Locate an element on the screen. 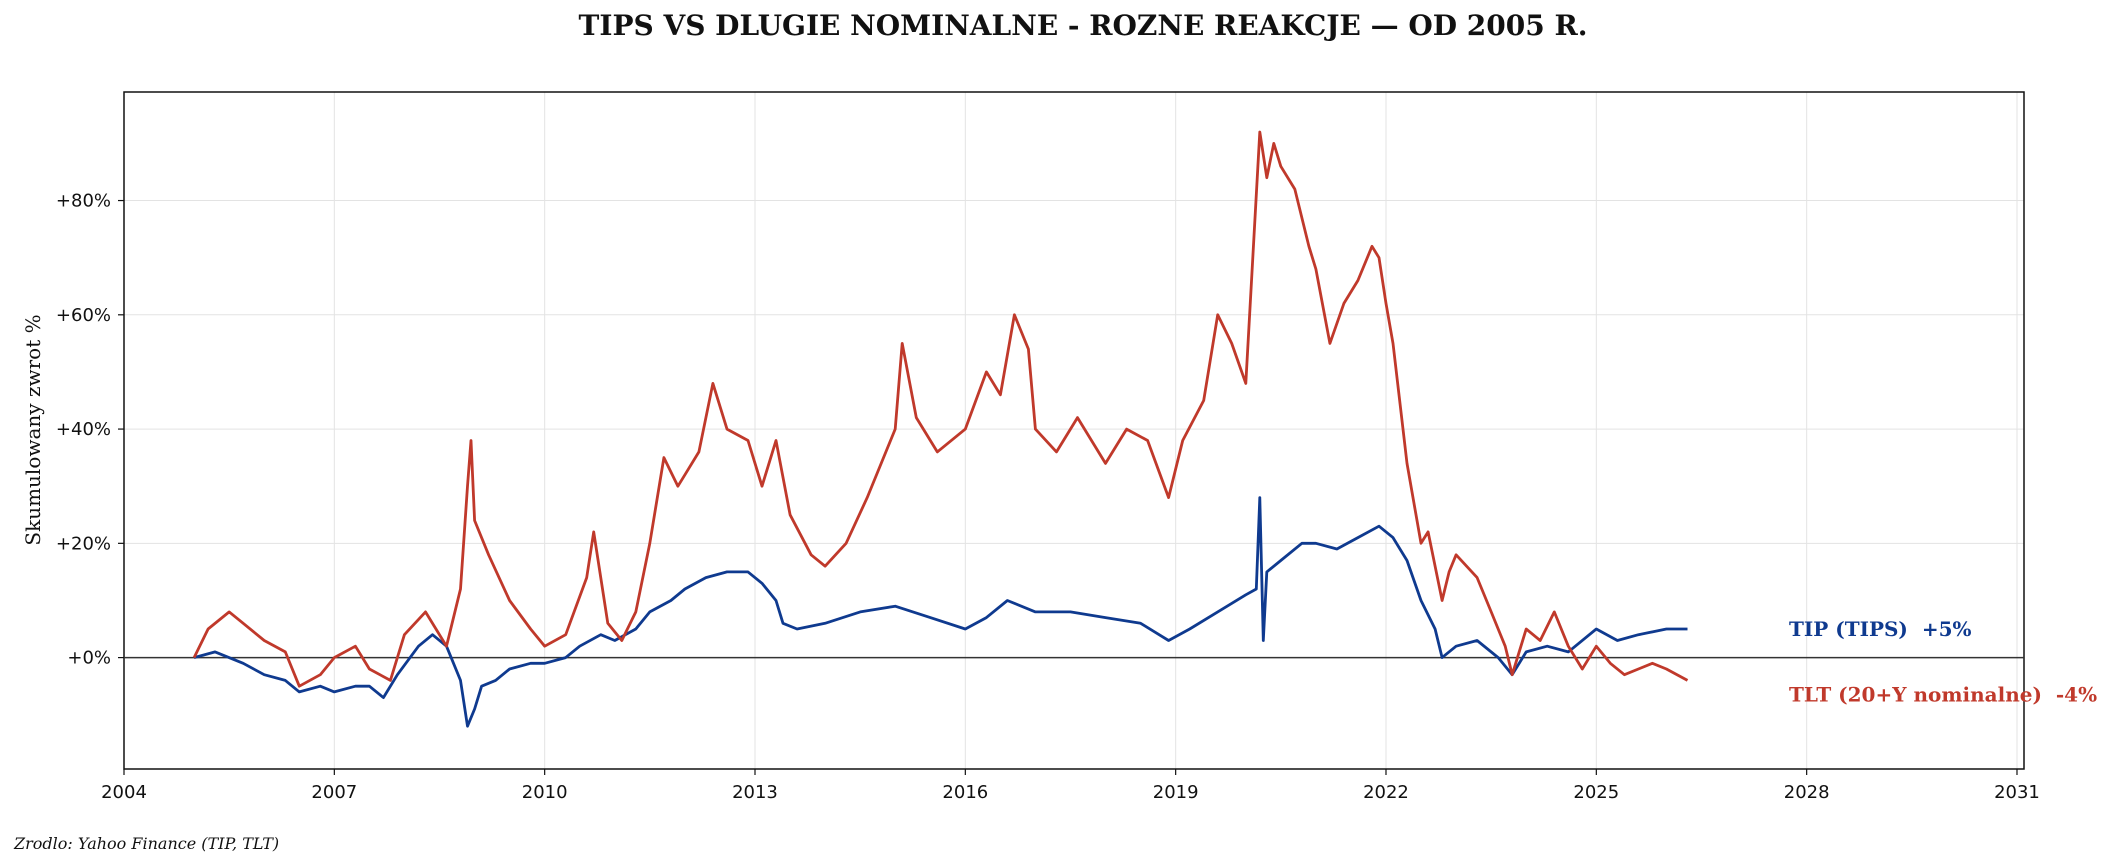  x-tick-label: 2022 is located at coordinates (1386, 792).